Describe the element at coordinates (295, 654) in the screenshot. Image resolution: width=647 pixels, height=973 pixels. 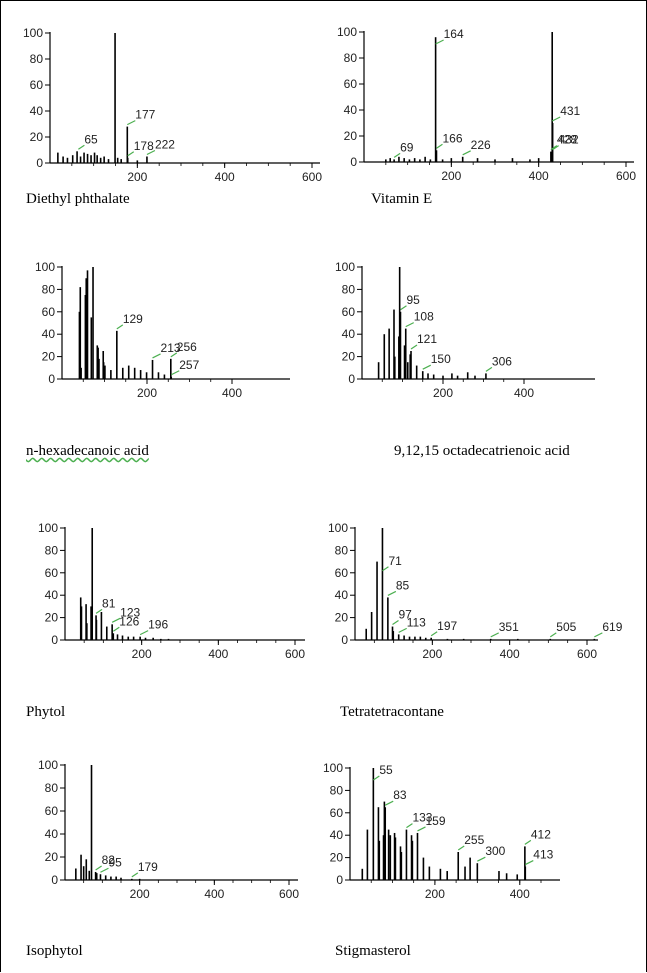
I see `chart-4-x-tick-label: 600` at that location.